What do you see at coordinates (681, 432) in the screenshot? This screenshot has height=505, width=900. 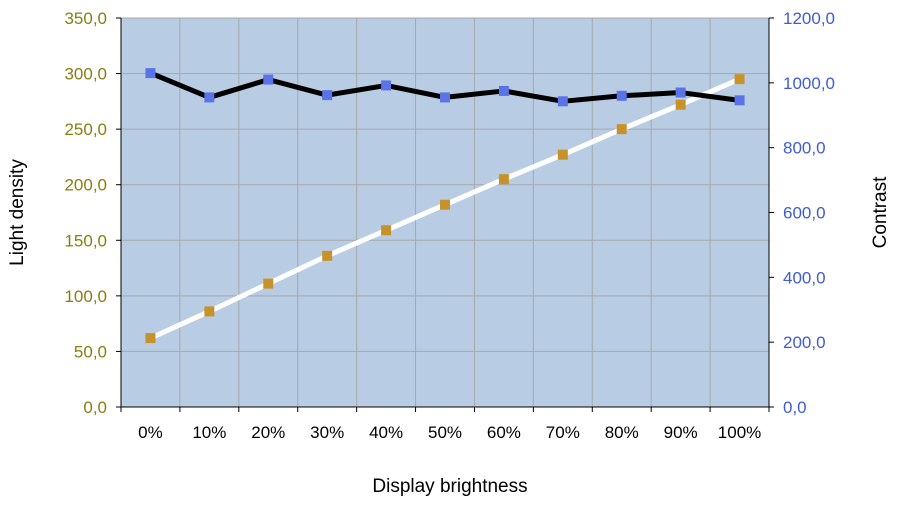 I see `x-tick-label: 90%` at bounding box center [681, 432].